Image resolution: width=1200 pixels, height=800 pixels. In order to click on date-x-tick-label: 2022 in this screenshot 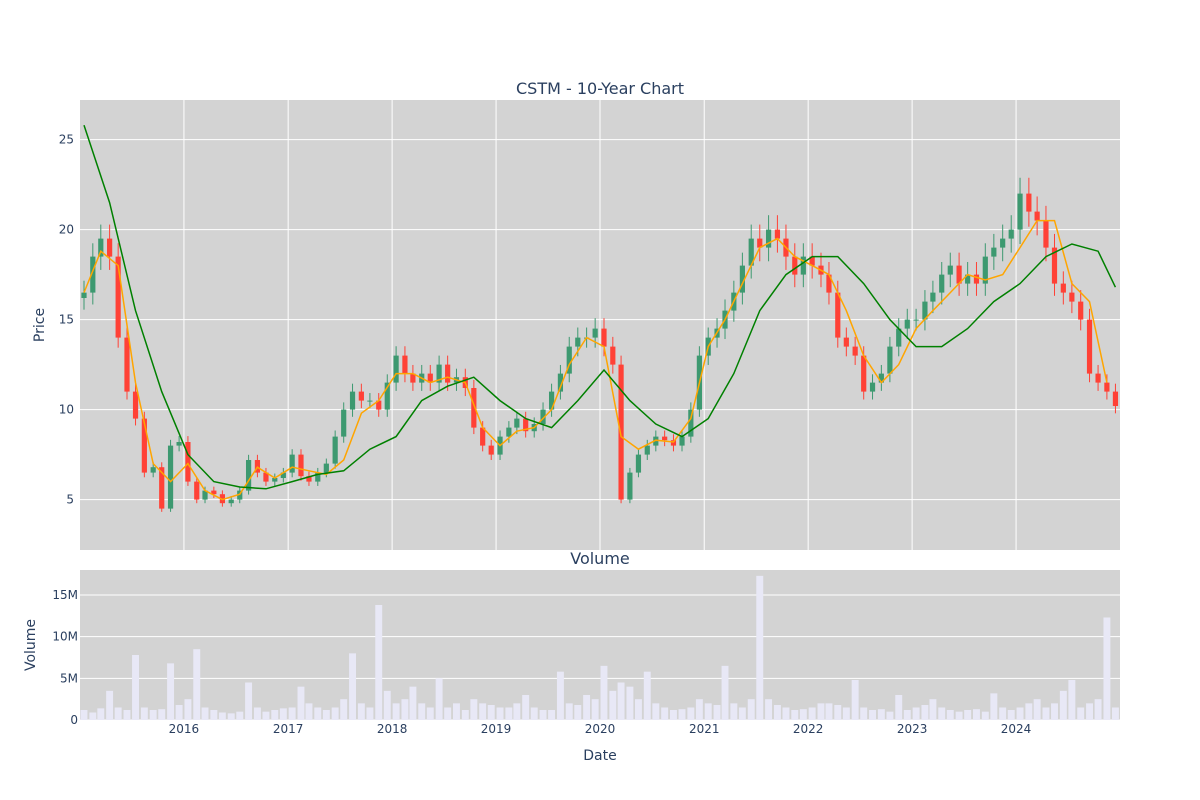, I will do `click(808, 729)`.